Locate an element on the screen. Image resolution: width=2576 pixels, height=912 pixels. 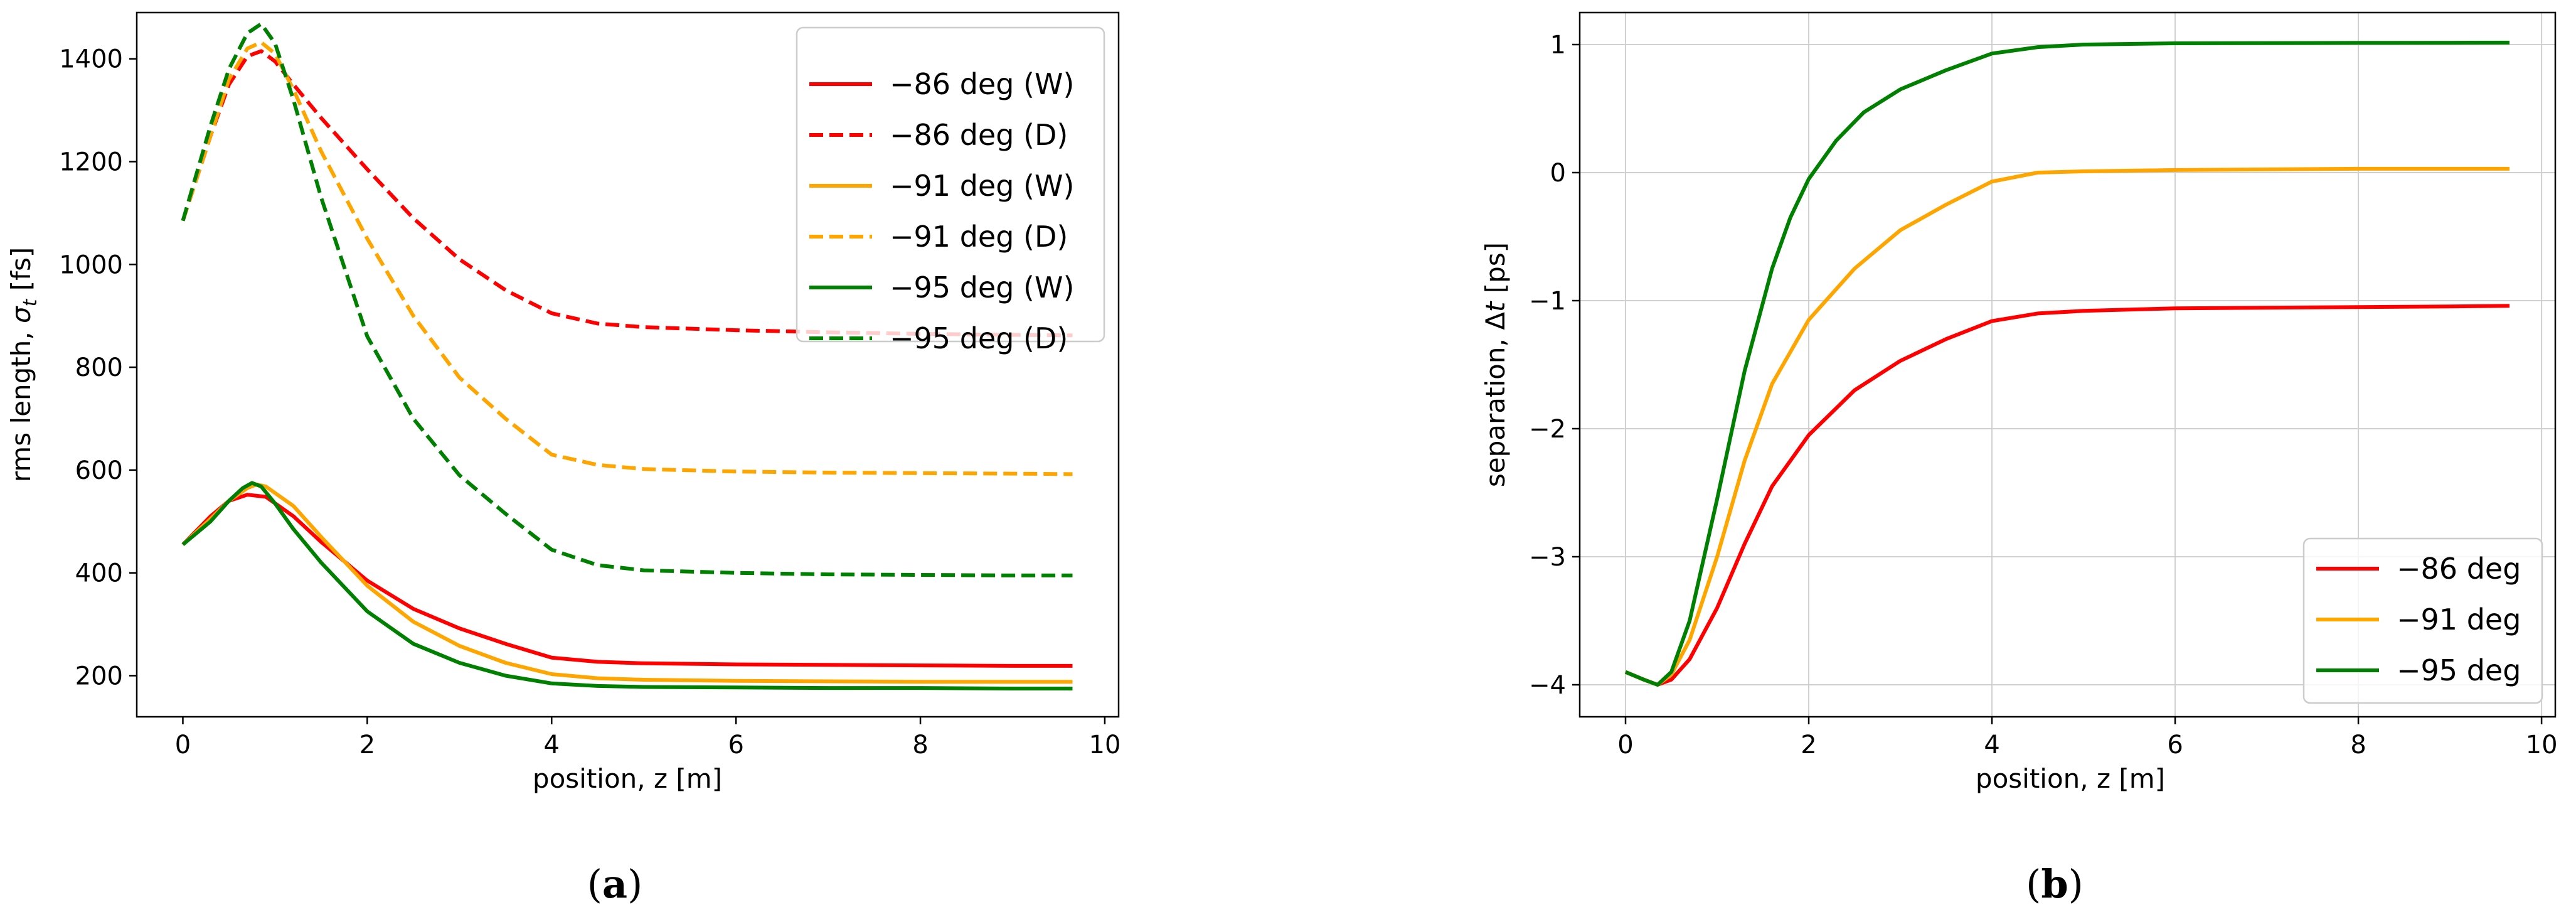
y-tick-label: 400 is located at coordinates (99, 573).